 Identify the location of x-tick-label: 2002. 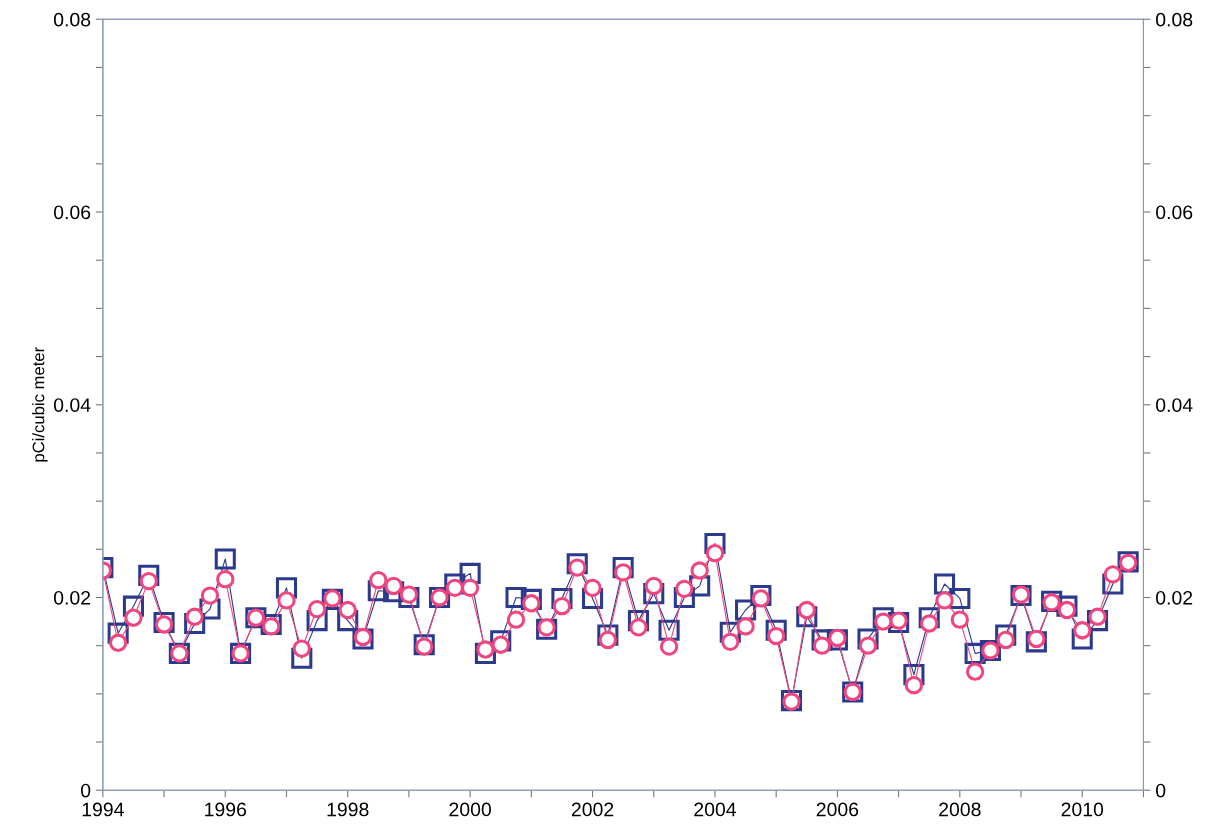
(592, 809).